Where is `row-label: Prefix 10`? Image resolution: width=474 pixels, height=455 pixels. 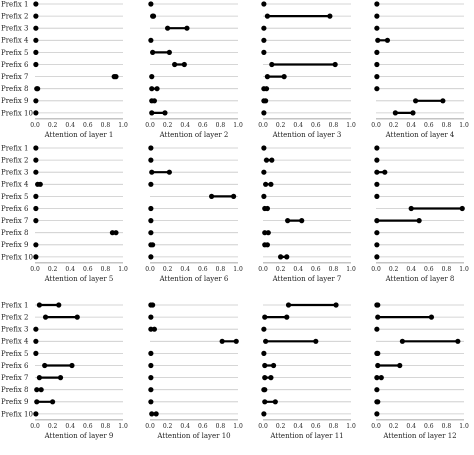
row-label: Prefix 10 is located at coordinates (17, 113).